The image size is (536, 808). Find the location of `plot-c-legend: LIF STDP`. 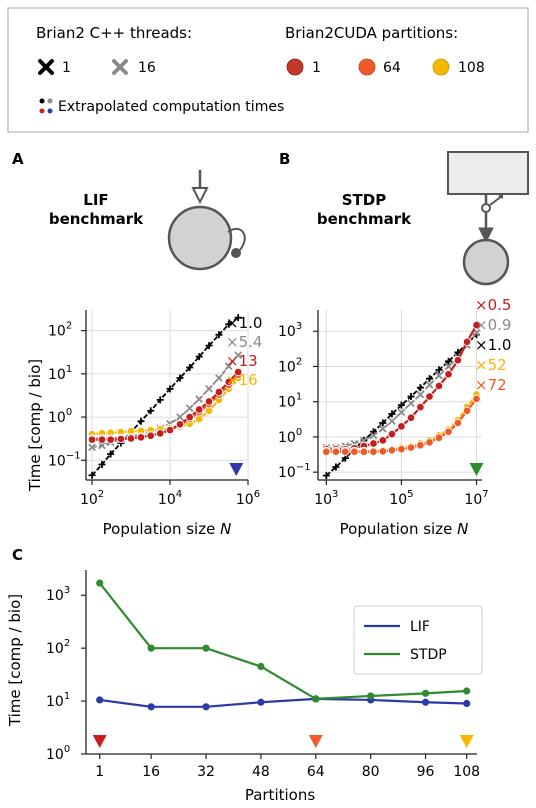

plot-c-legend: LIF STDP is located at coordinates (418, 640).